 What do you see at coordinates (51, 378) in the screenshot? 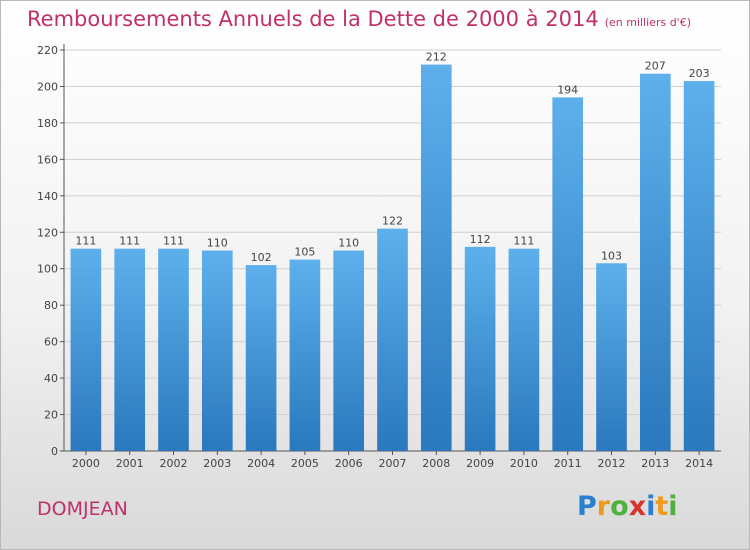
I see `y-tick-label: 40` at bounding box center [51, 378].